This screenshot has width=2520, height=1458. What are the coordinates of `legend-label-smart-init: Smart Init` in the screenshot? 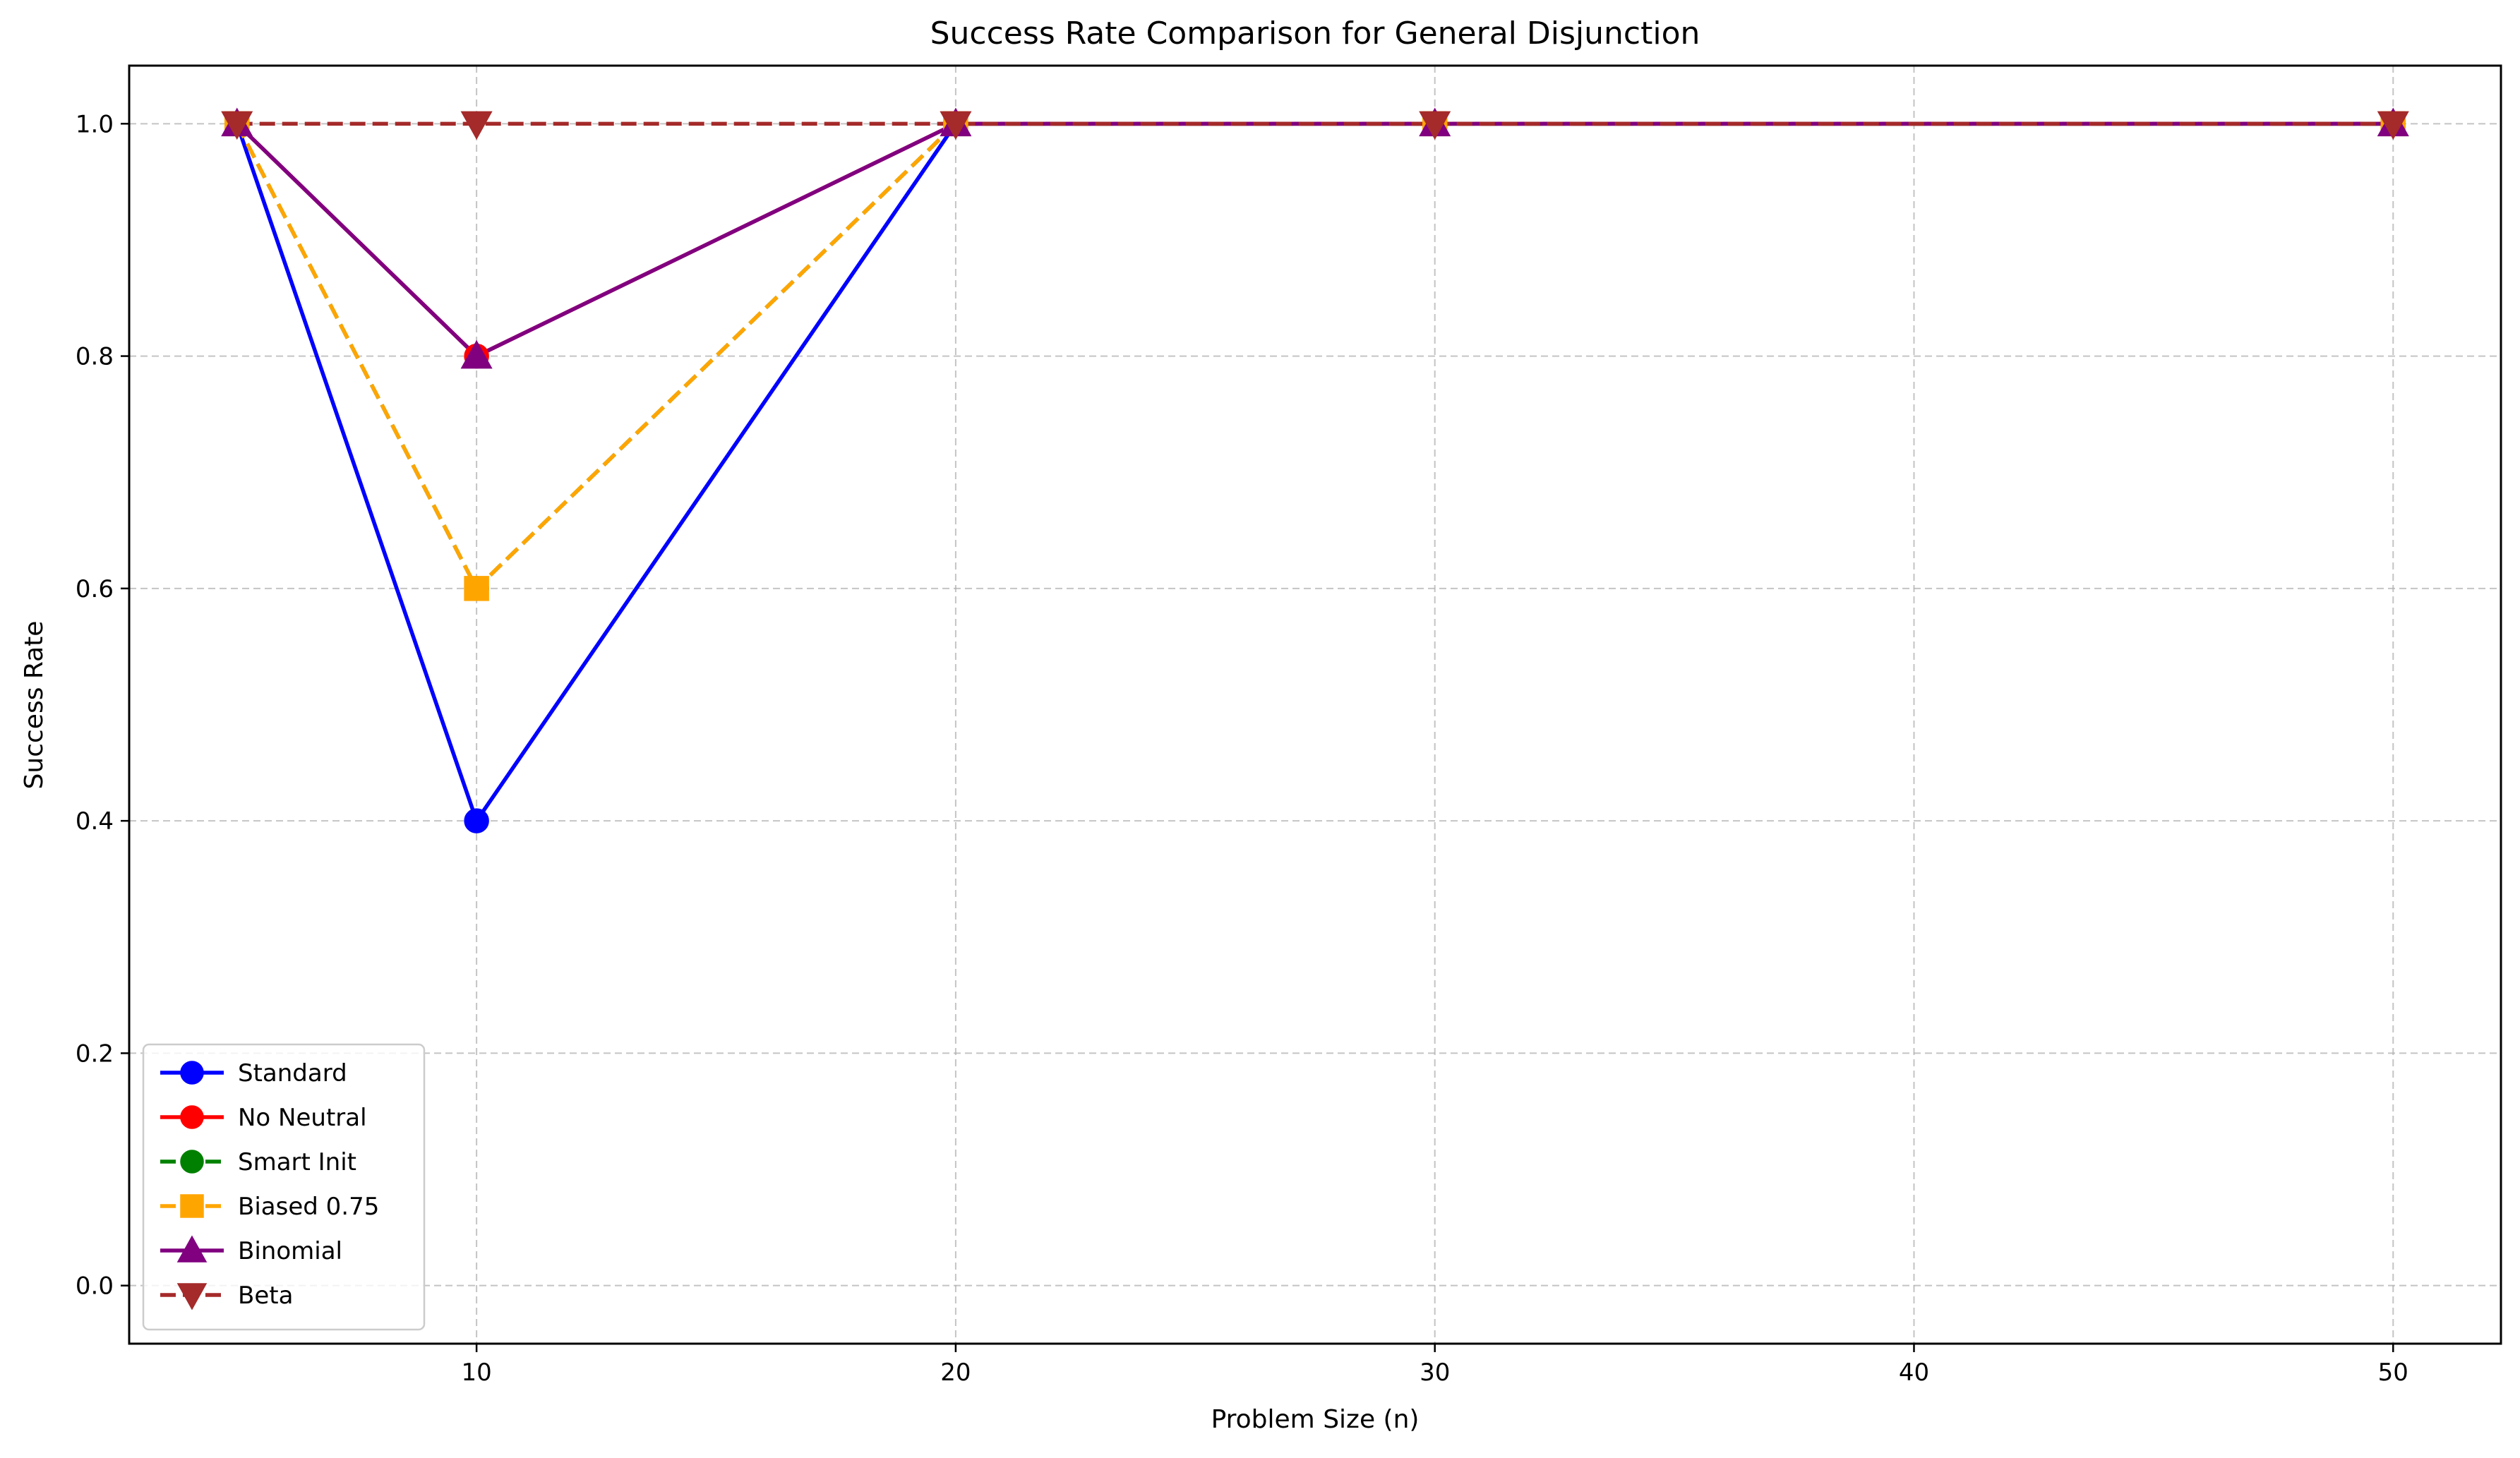 It's located at (297, 1162).